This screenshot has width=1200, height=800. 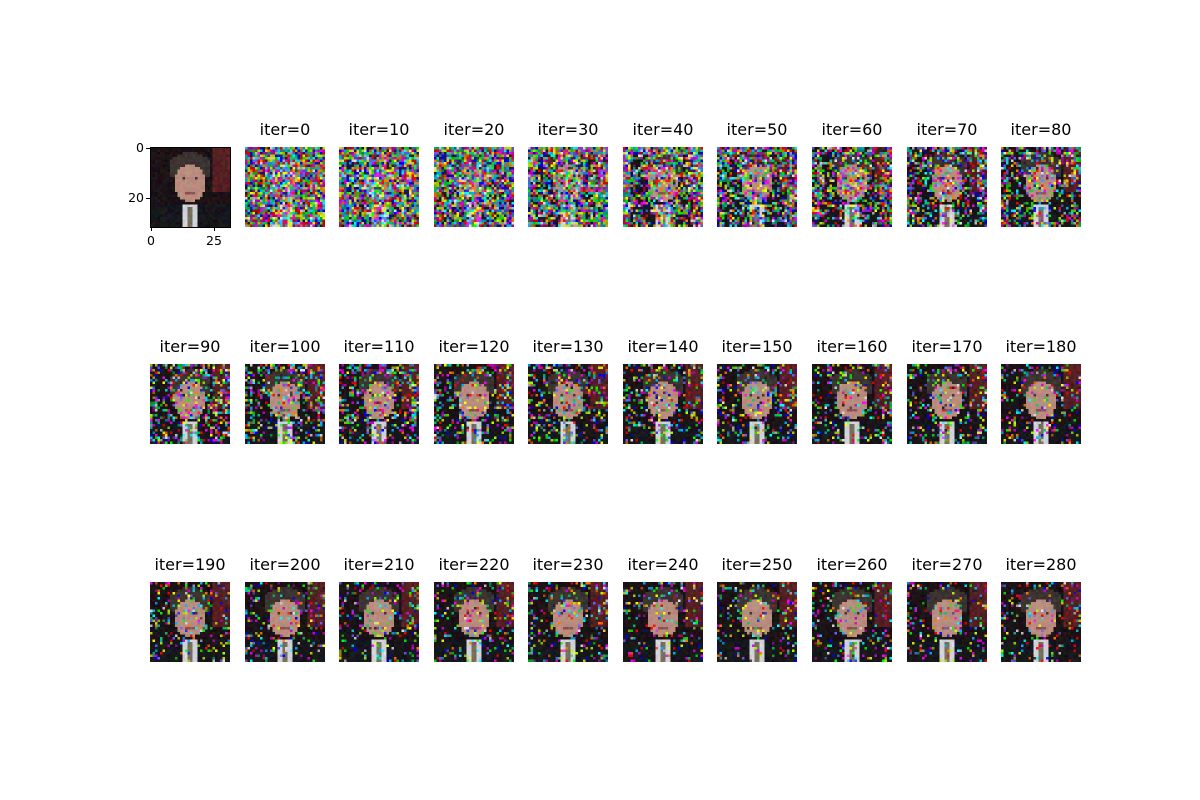 What do you see at coordinates (663, 129) in the screenshot?
I see `panel-title: iter=40` at bounding box center [663, 129].